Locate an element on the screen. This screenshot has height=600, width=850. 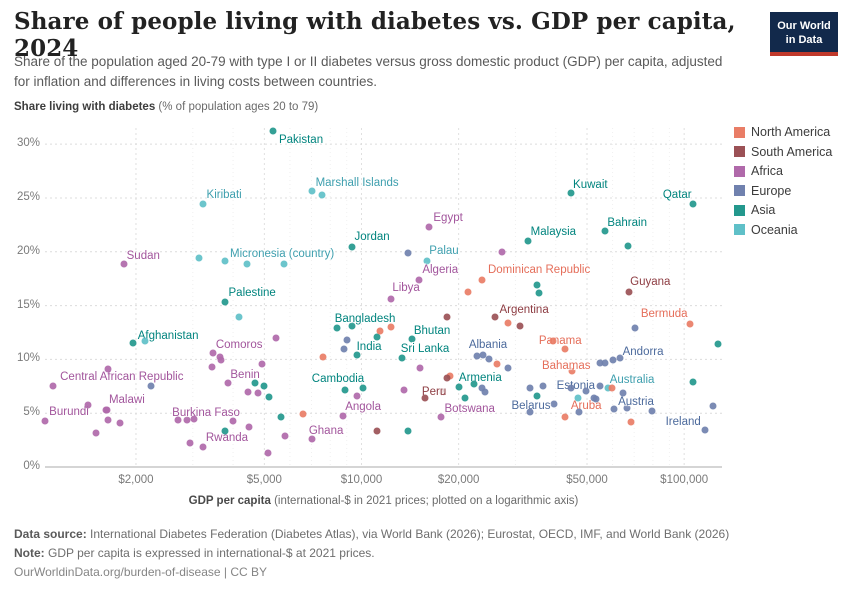
data-point-marshall-islands is located at coordinates (312, 191).